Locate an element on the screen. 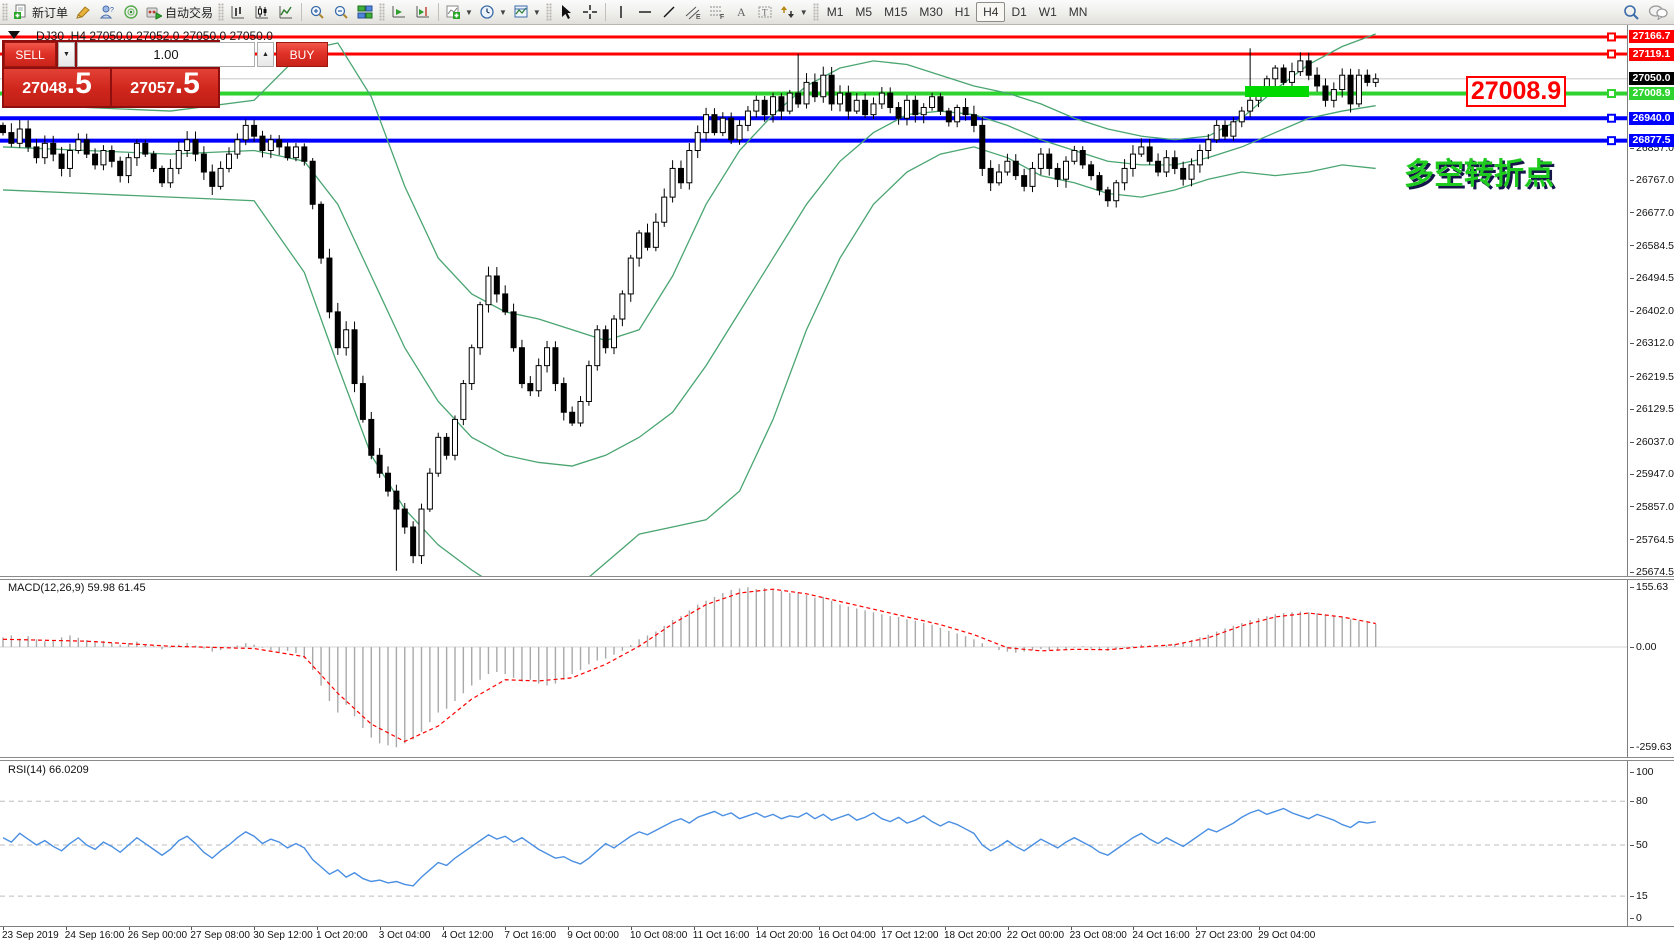 The height and width of the screenshot is (943, 1674). periods-button: ▼ is located at coordinates (493, 12).